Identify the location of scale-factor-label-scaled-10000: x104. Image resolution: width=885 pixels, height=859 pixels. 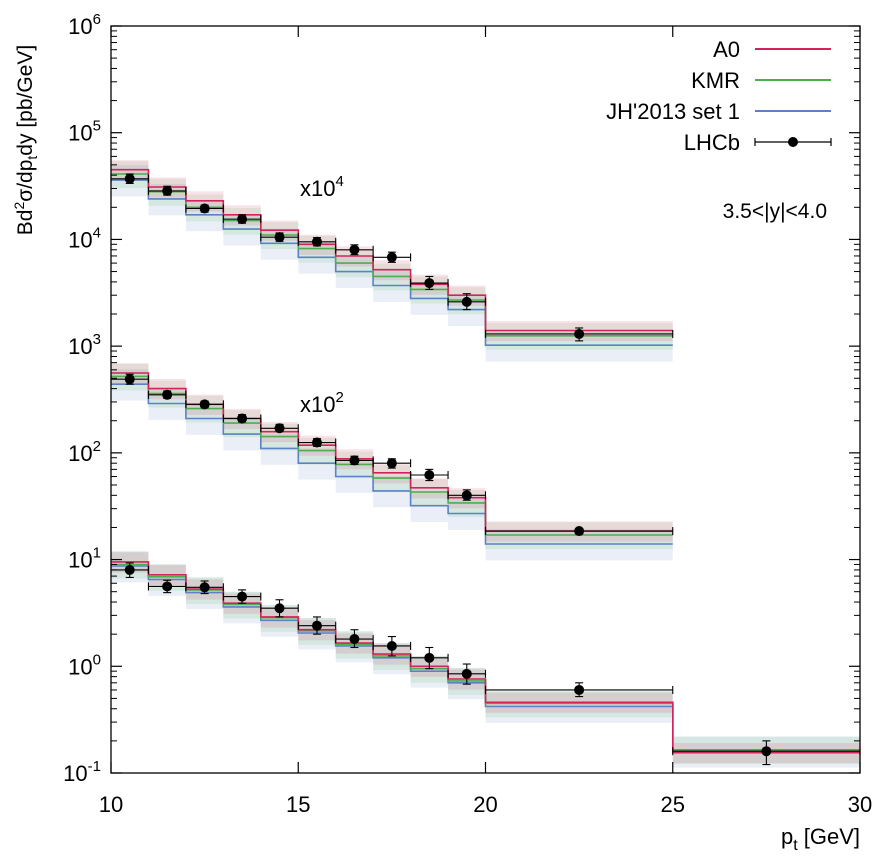
(322, 187).